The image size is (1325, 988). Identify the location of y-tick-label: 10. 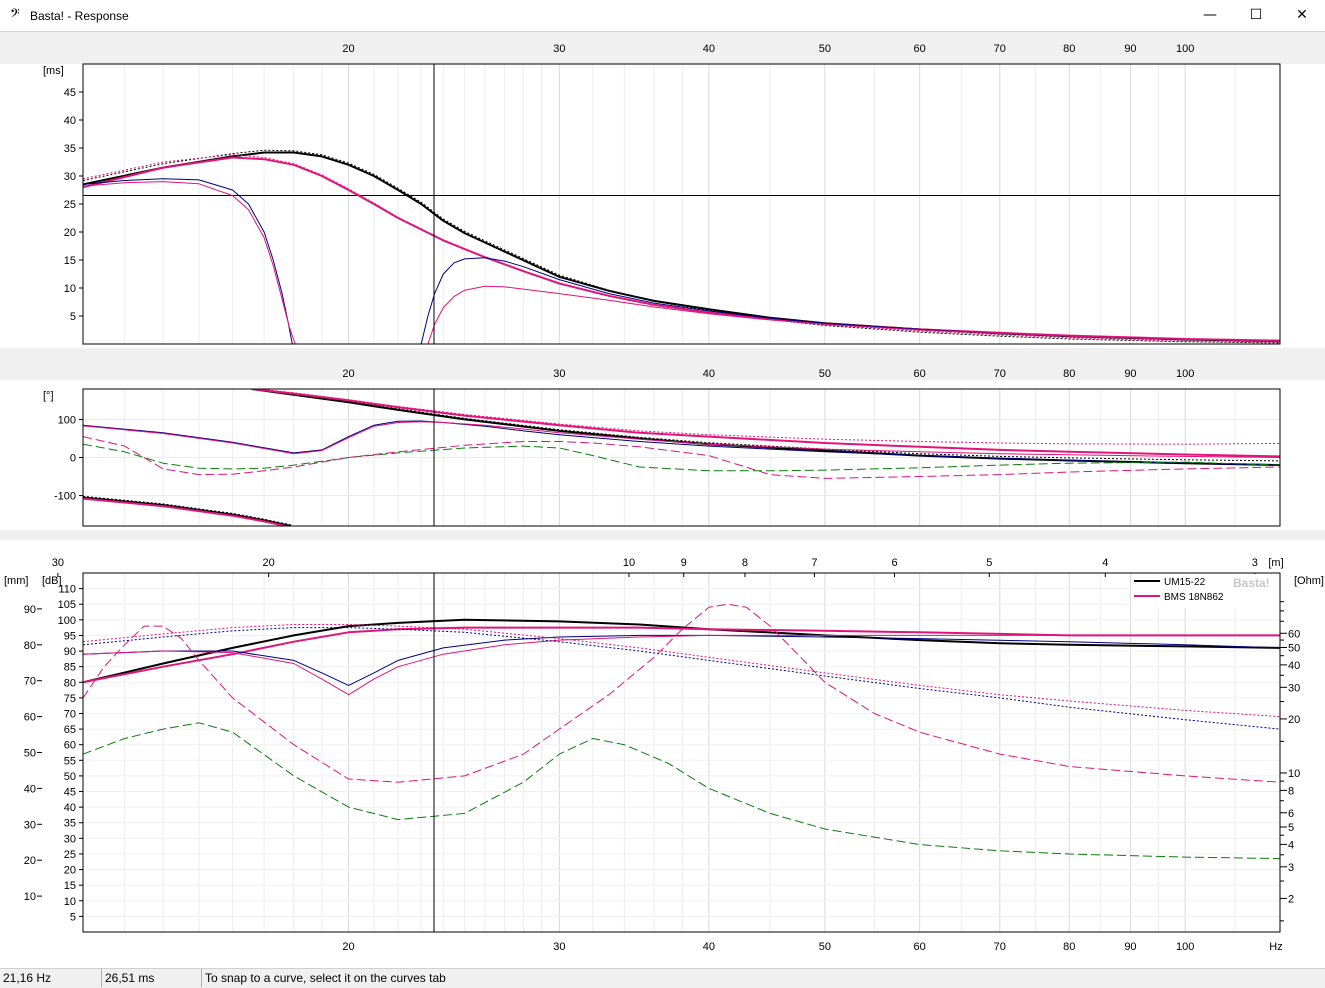
(70, 289).